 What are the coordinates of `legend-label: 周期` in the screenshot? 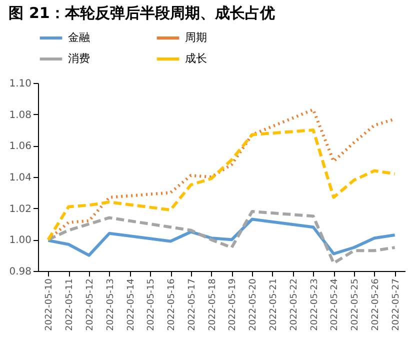 It's located at (196, 37).